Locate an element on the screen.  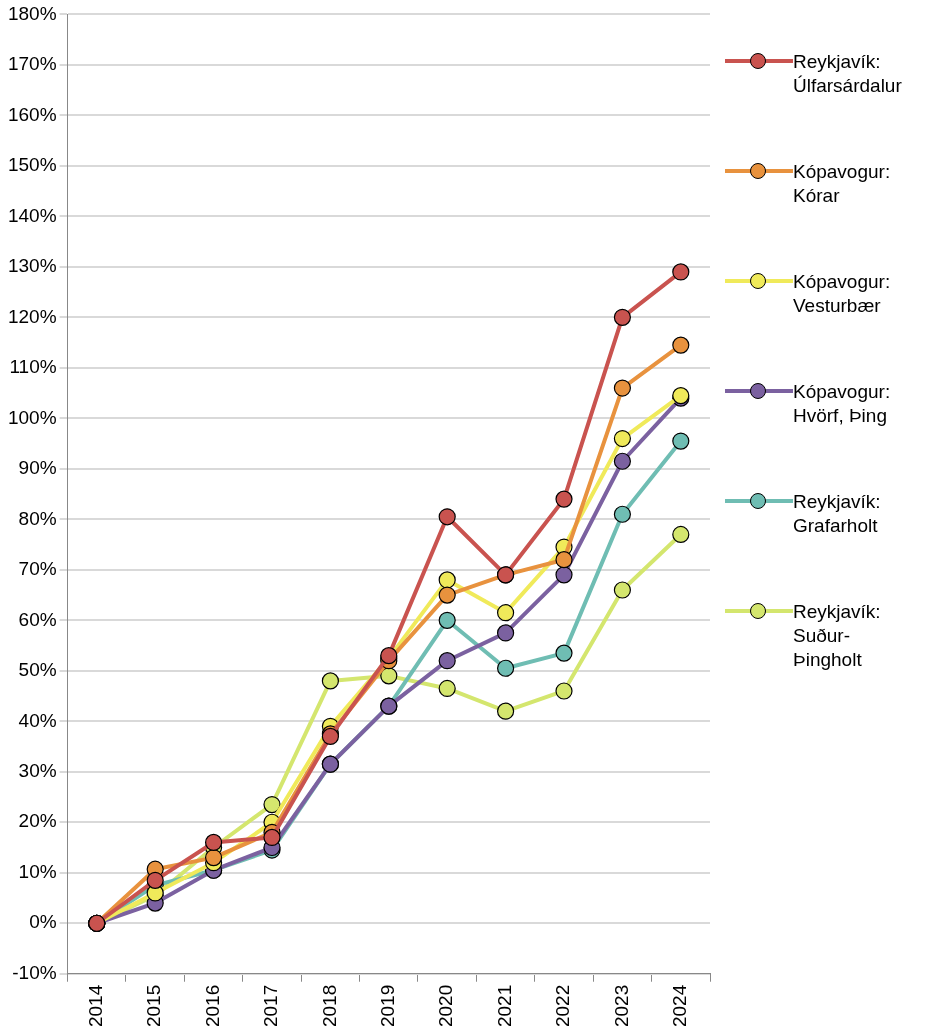
x-tick-label: 2023 is located at coordinates (621, 1006).